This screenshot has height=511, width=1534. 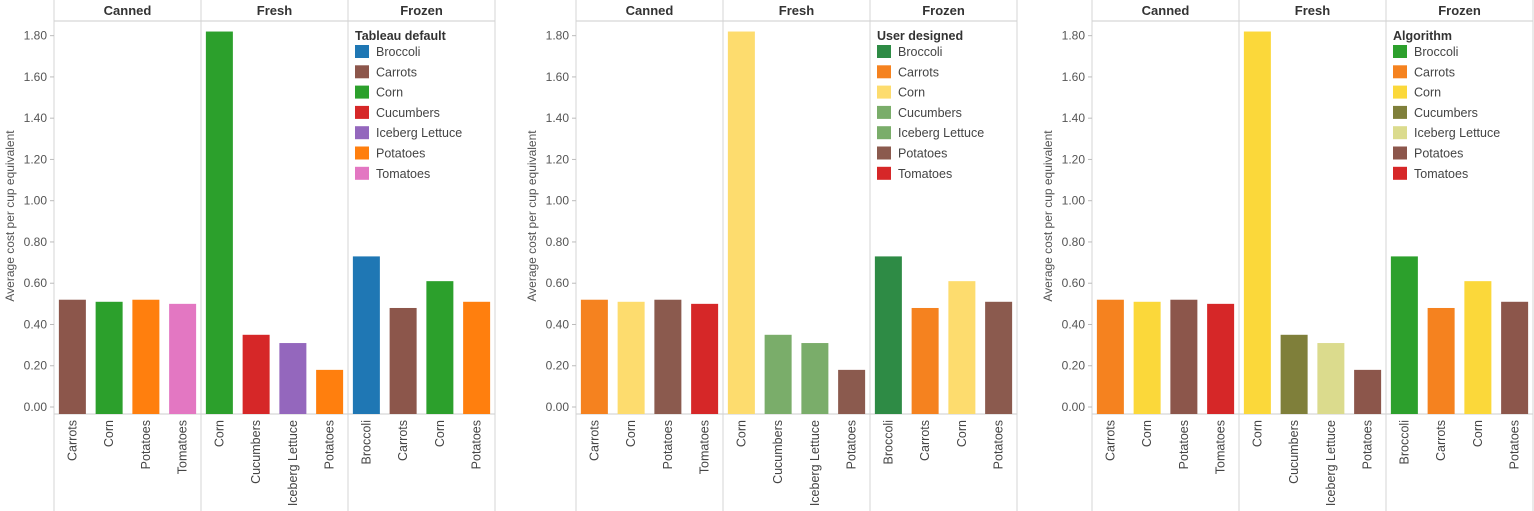 What do you see at coordinates (36, 77) in the screenshot?
I see `y-tick-label: 1.60` at bounding box center [36, 77].